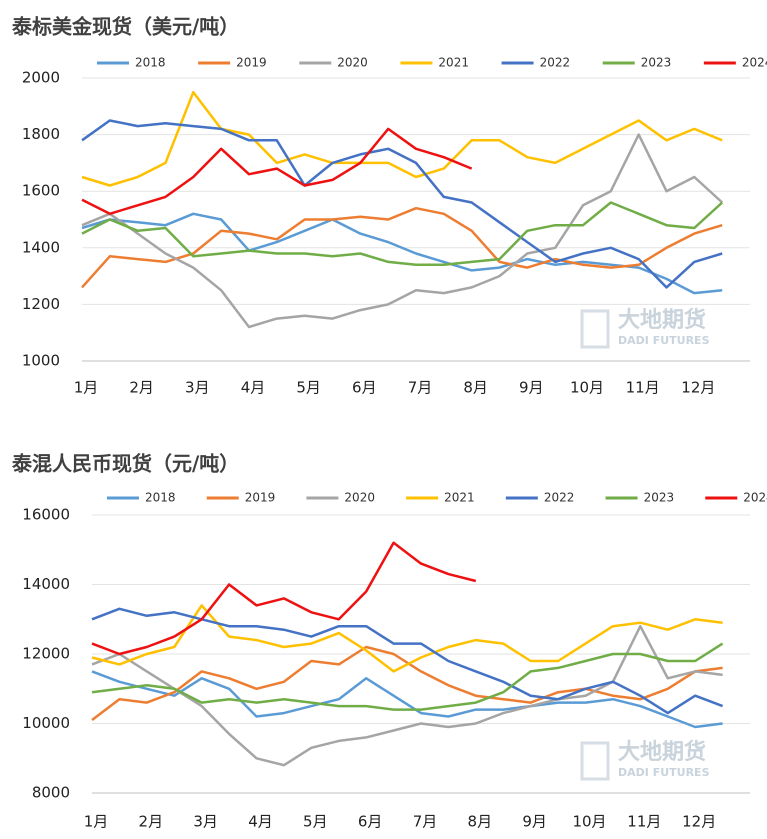 This screenshot has height=839, width=767. Describe the element at coordinates (46, 584) in the screenshot. I see `y-tick-label: 14000` at that location.